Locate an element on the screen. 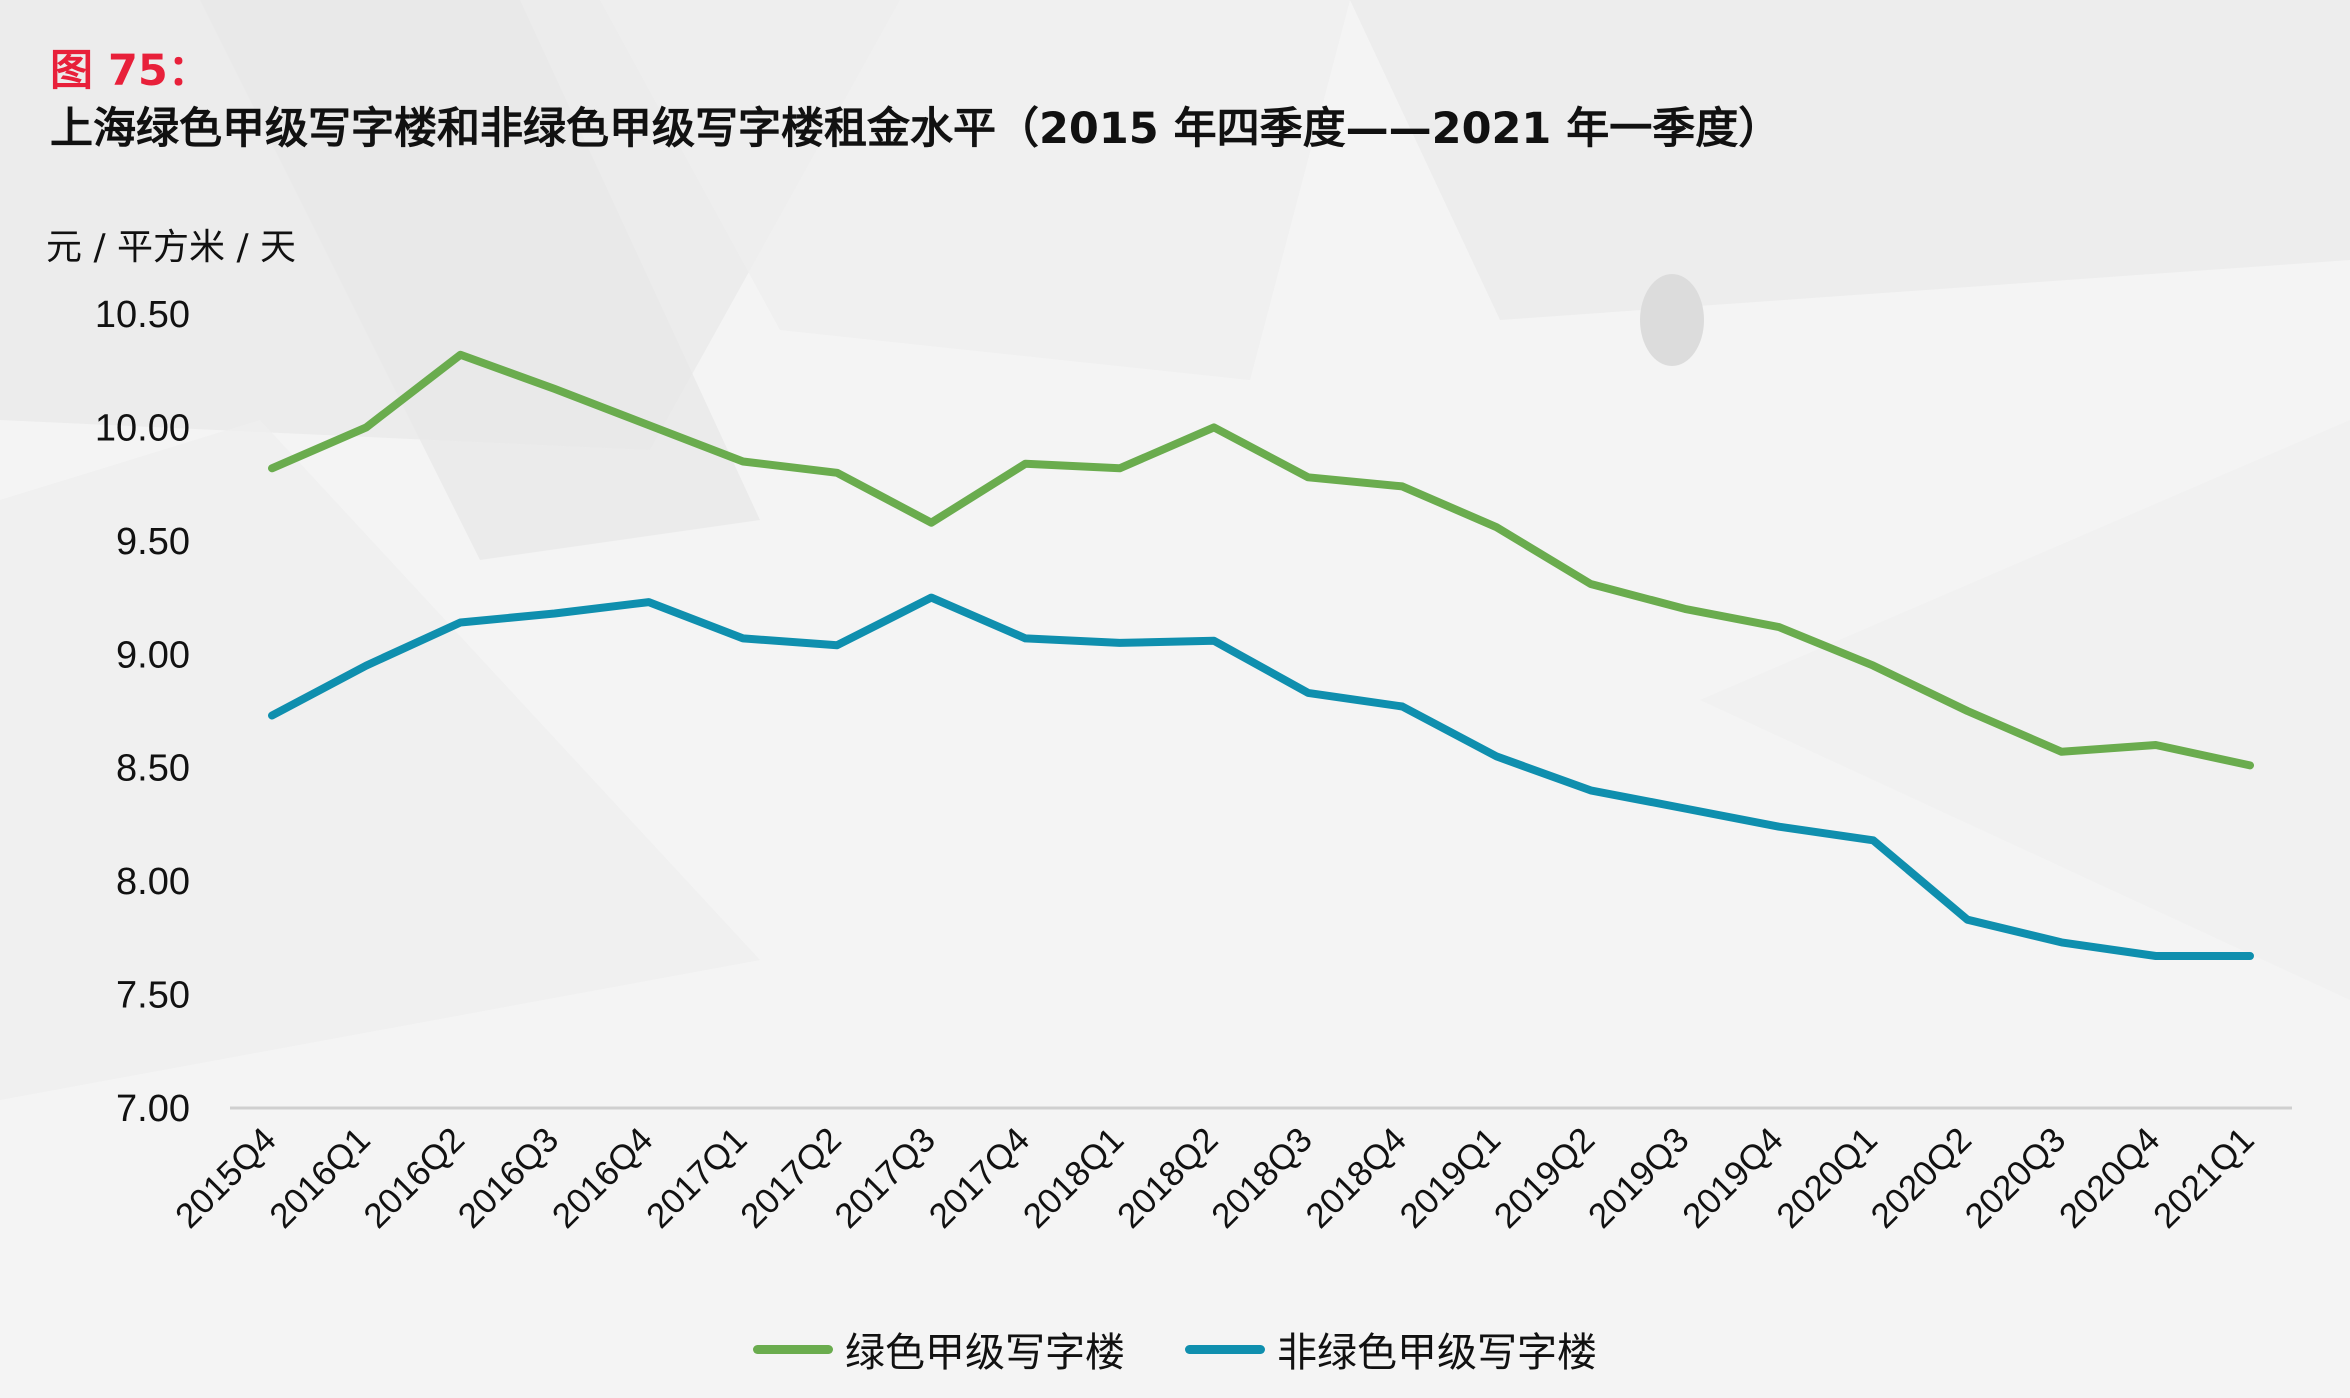  x-tick-label: 2017Q3 is located at coordinates (885, 1178).